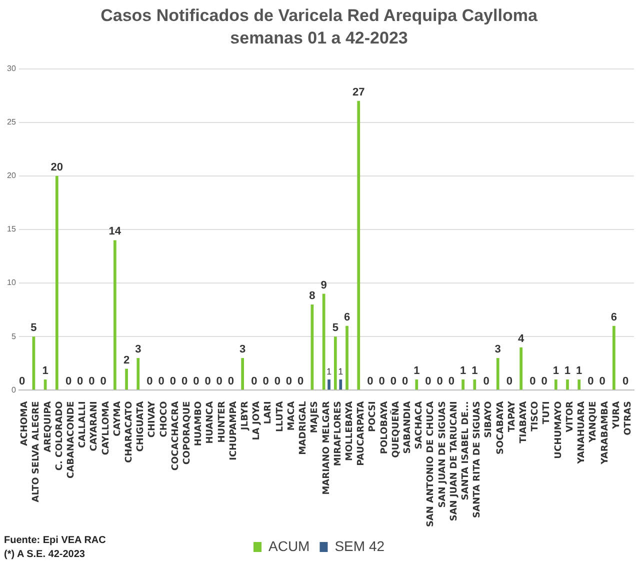 This screenshot has height=566, width=642. I want to click on y-tick-label: 10, so click(11, 283).